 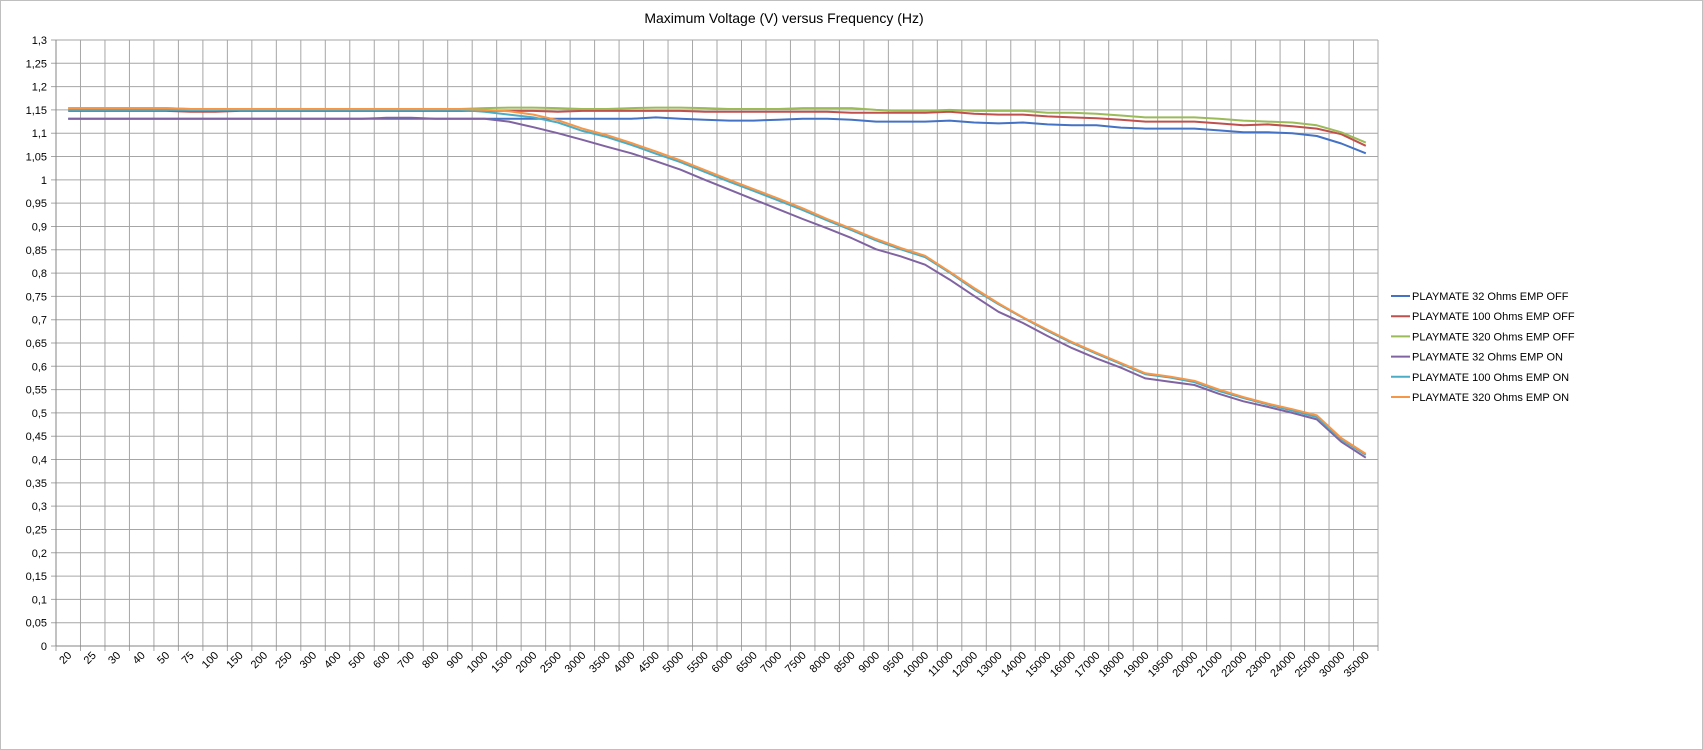 I want to click on y-tick-label: 0,2, so click(x=39, y=554).